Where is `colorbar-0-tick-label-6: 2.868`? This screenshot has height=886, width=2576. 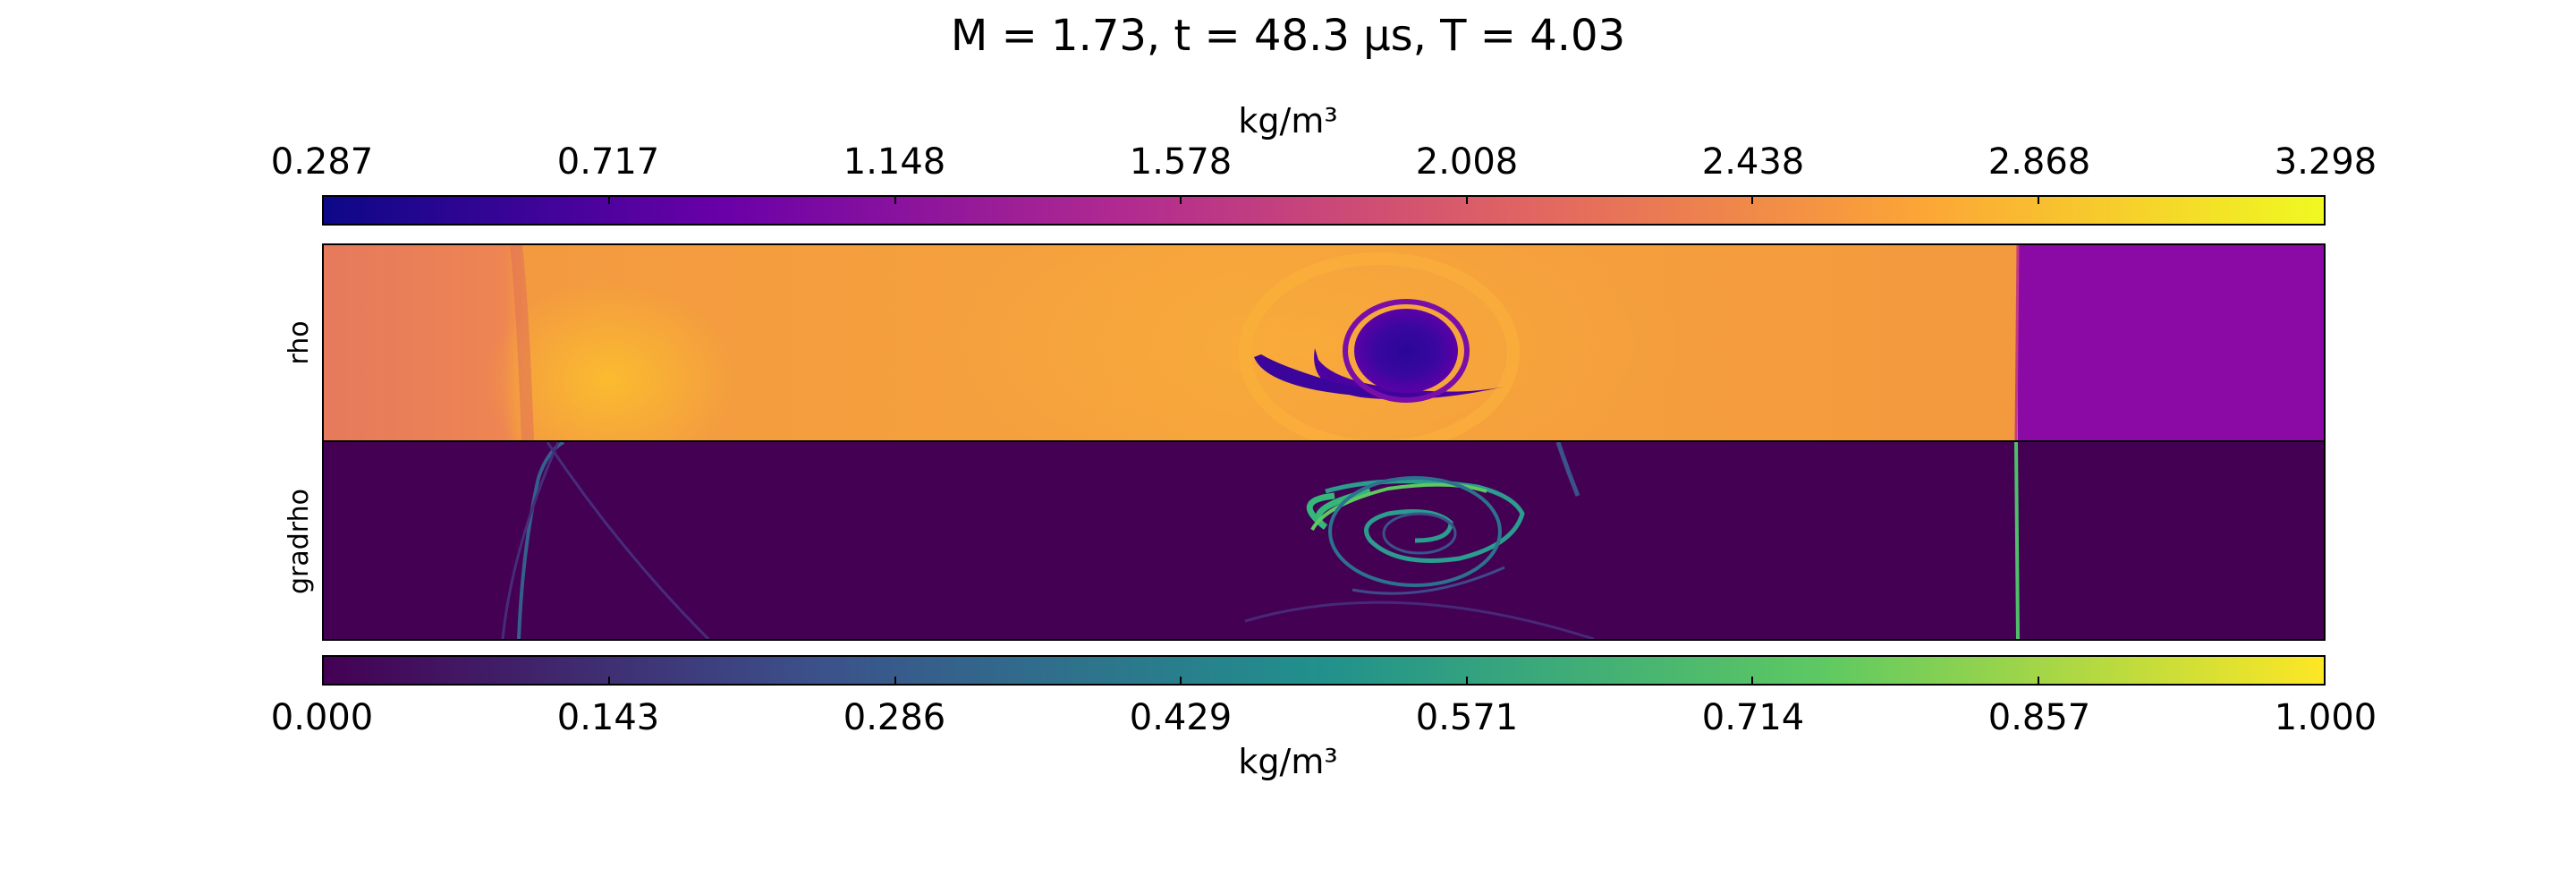
colorbar-0-tick-label-6: 2.868 is located at coordinates (2039, 162).